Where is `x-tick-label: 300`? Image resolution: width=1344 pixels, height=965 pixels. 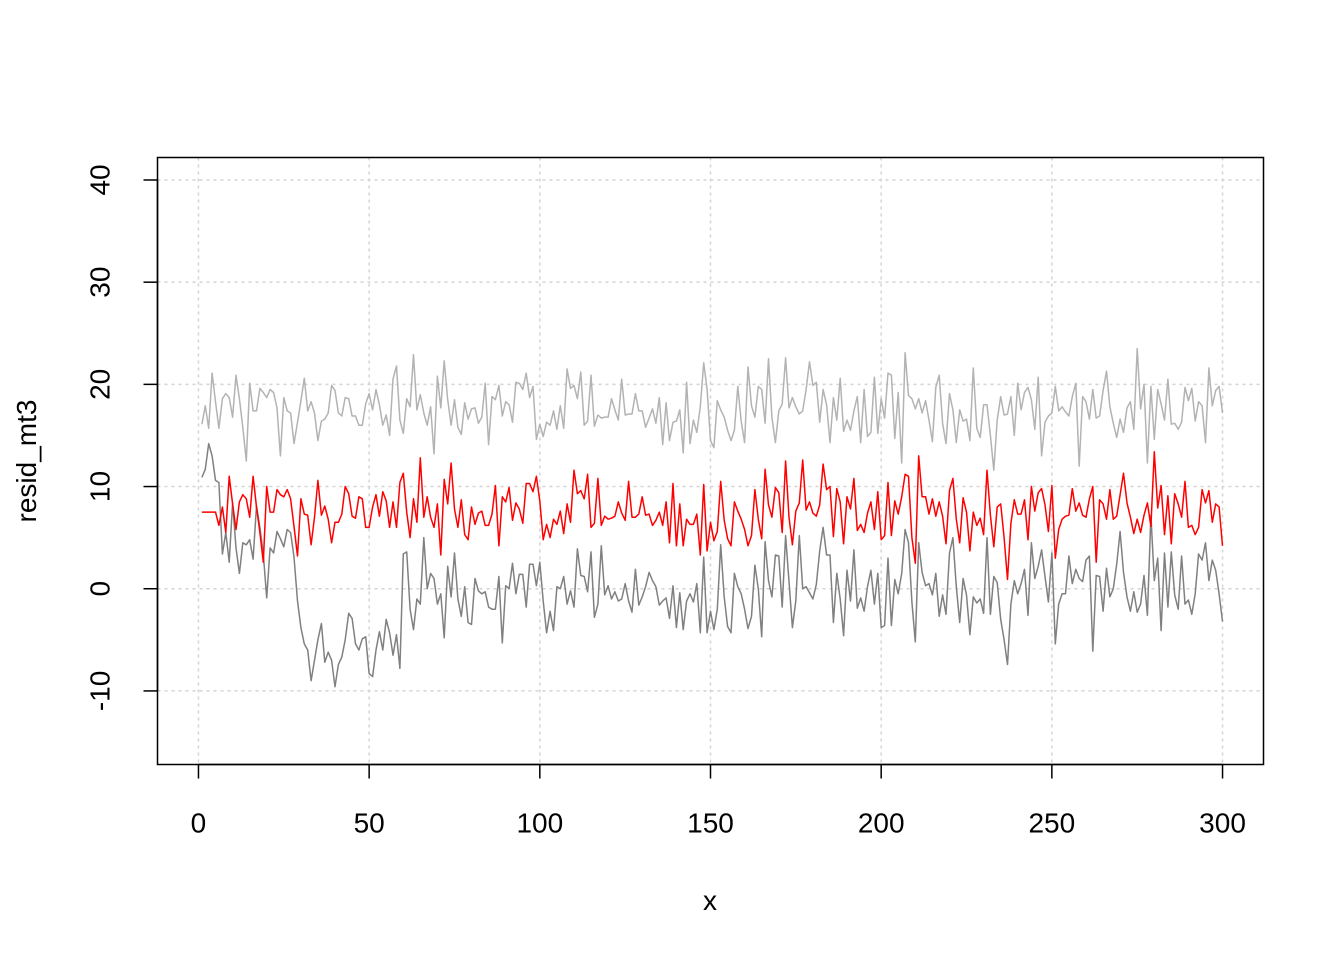 x-tick-label: 300 is located at coordinates (1222, 823).